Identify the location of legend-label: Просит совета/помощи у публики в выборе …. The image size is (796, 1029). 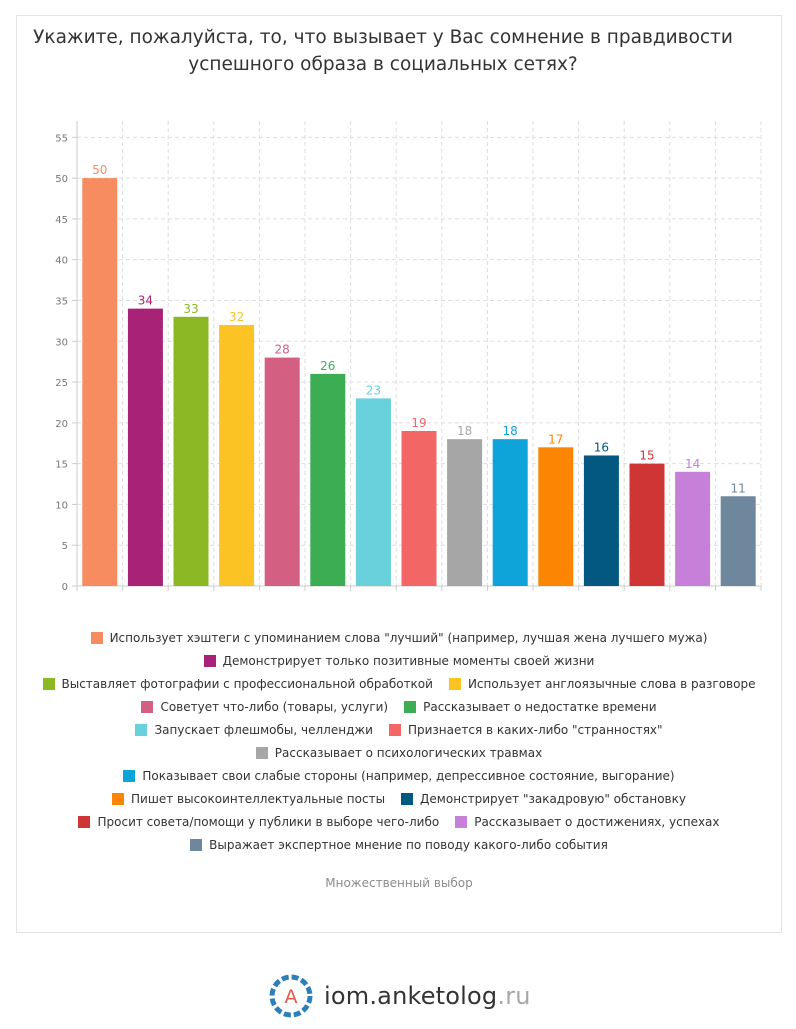
(268, 821).